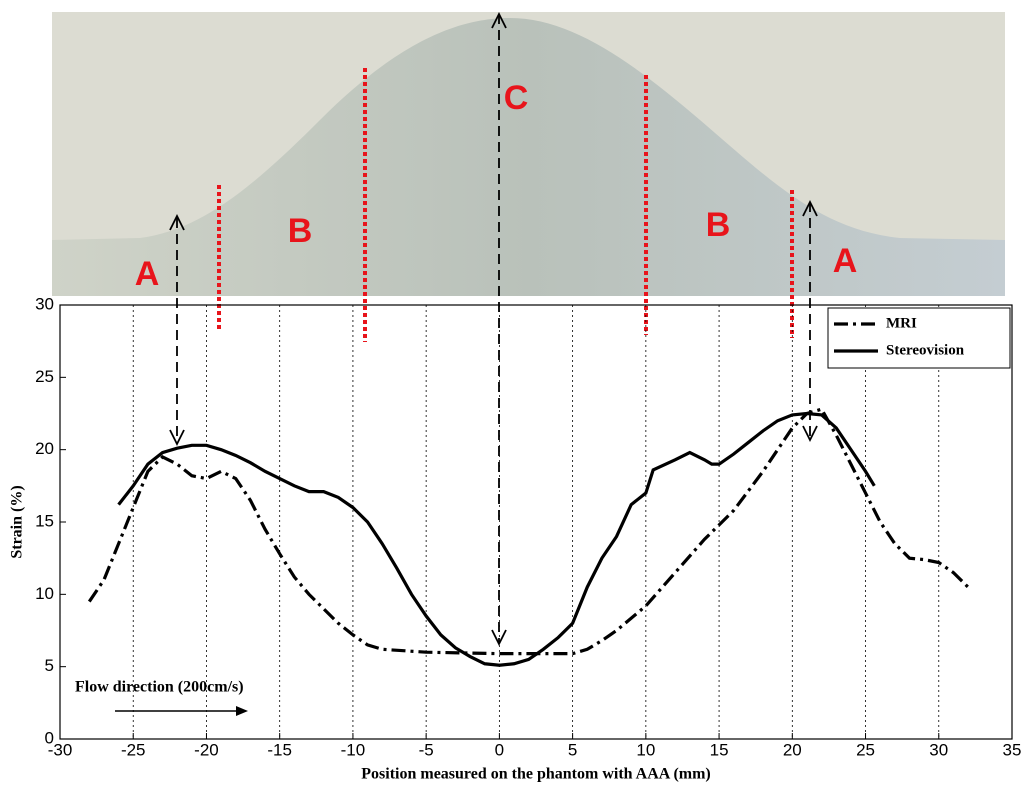 This screenshot has height=794, width=1028. I want to click on x-tick-label: 10, so click(645, 749).